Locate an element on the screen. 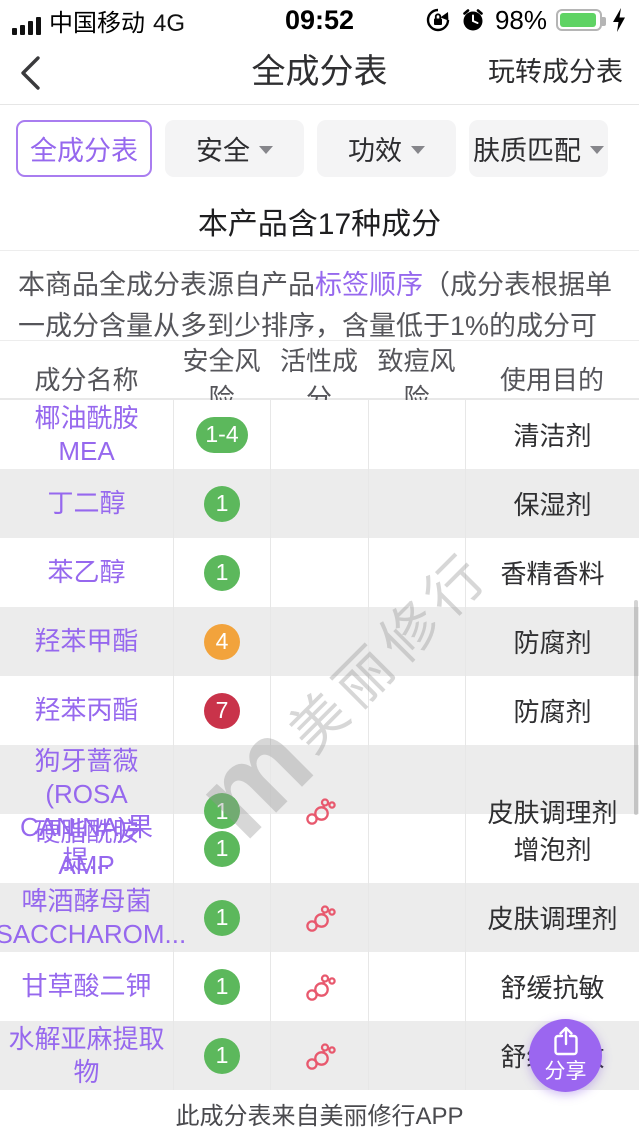 The width and height of the screenshot is (639, 1136). nav-bar: 全成分表 玩转成分表 is located at coordinates (319, 72).